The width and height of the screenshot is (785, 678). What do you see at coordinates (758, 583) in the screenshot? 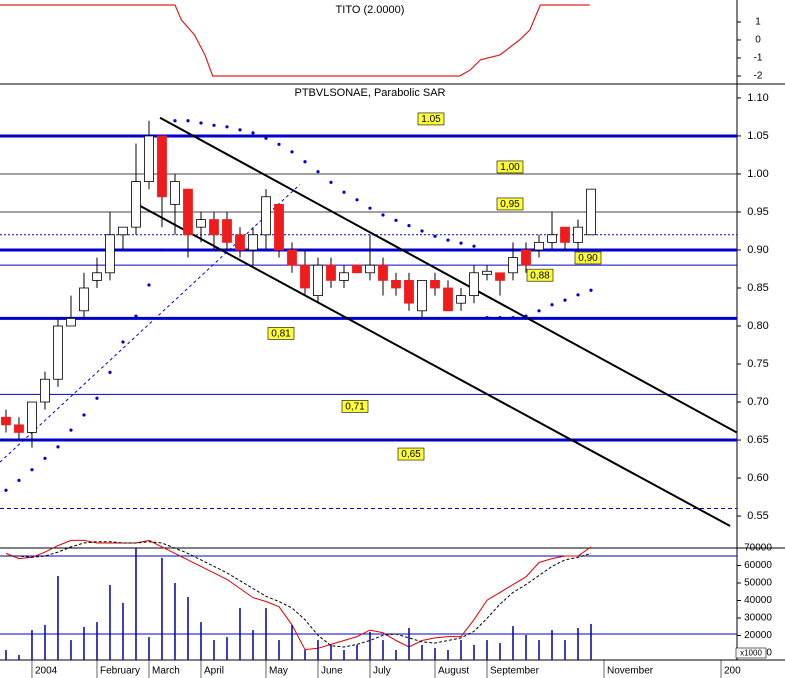
I see `y-tick-label: 50000` at bounding box center [758, 583].